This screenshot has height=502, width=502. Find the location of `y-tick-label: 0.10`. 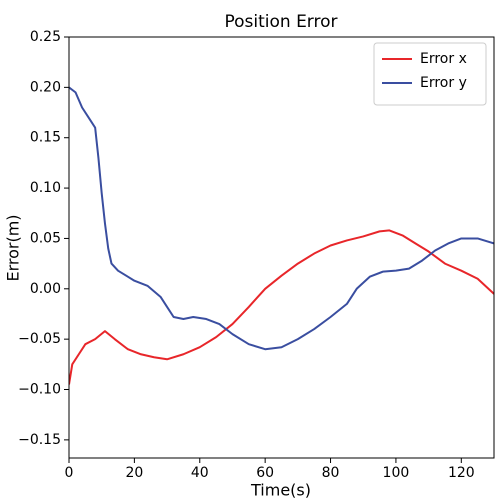

y-tick-label: 0.10 is located at coordinates (45, 188).